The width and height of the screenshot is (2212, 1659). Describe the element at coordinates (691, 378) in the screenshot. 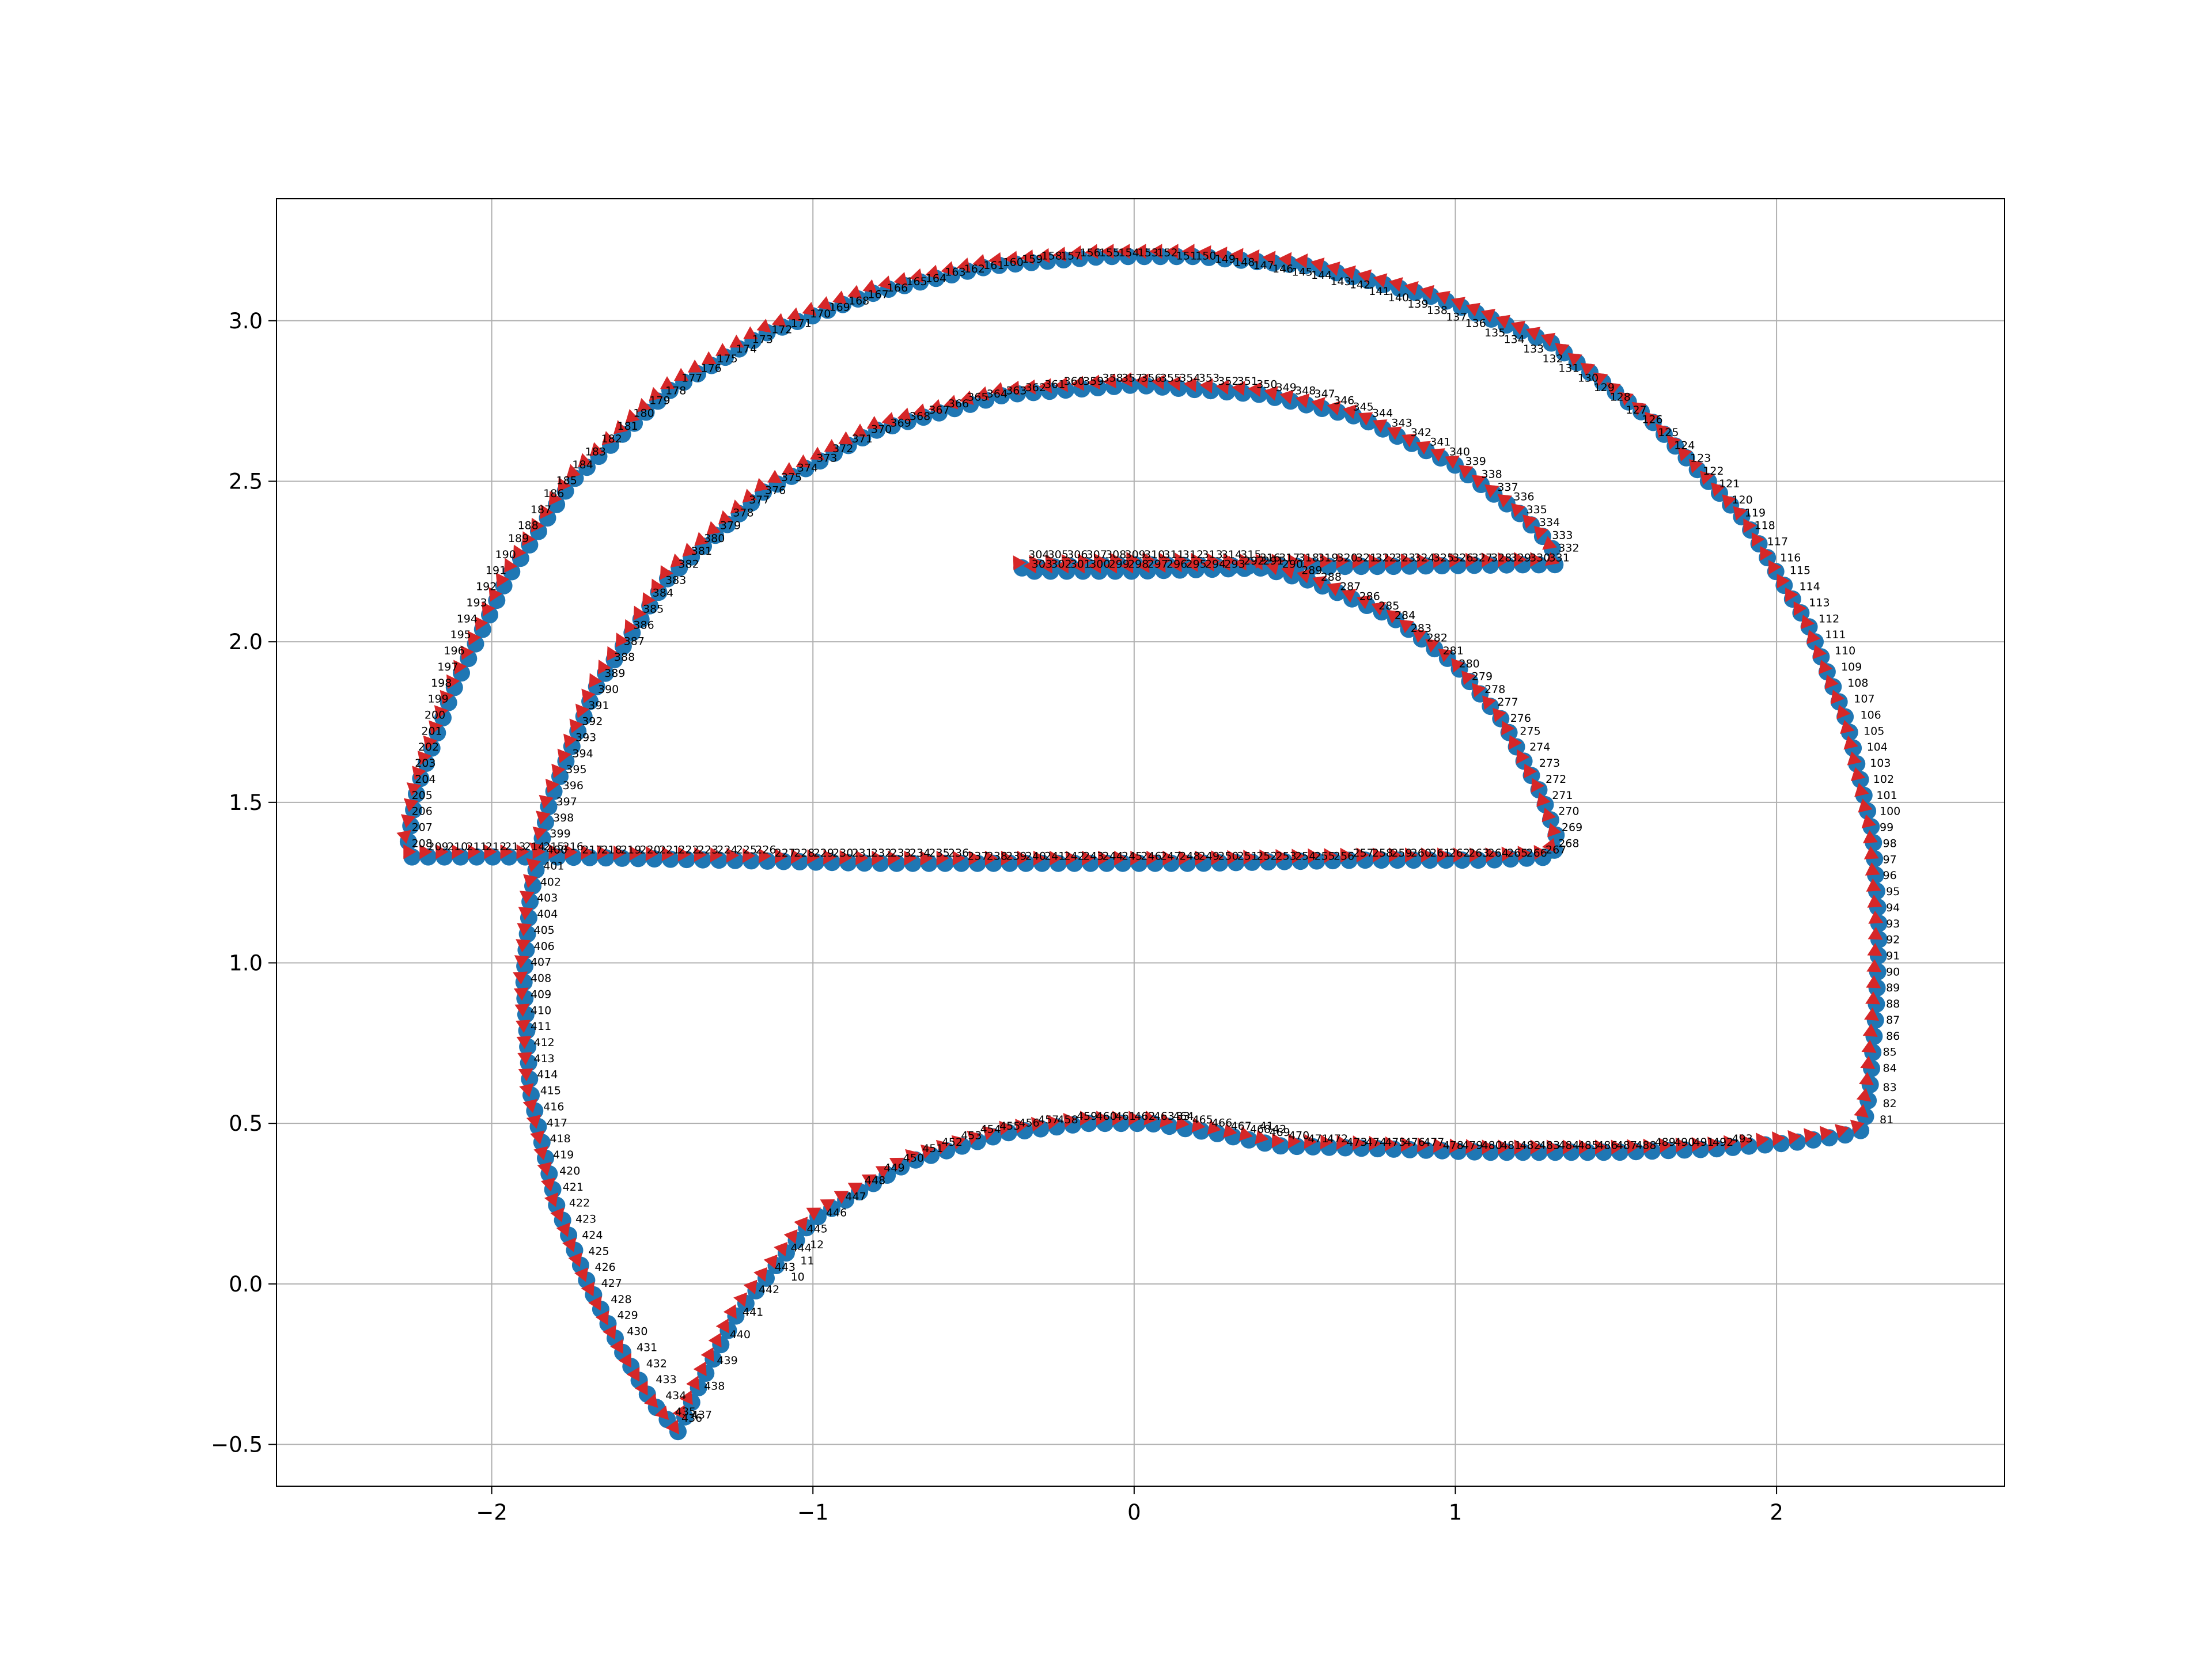

I see `point-index-label: 177` at that location.